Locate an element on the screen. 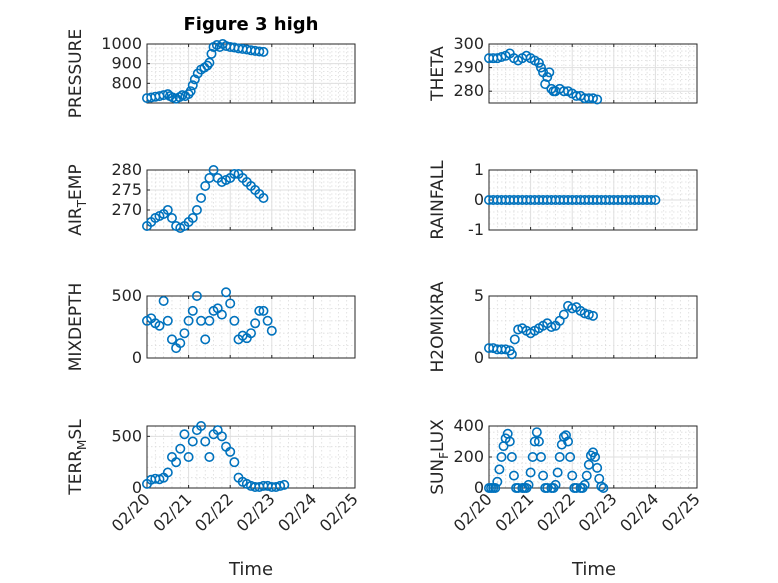  panel-mixdepth: 0 500 MIXDEPTH is located at coordinates (211, 327).